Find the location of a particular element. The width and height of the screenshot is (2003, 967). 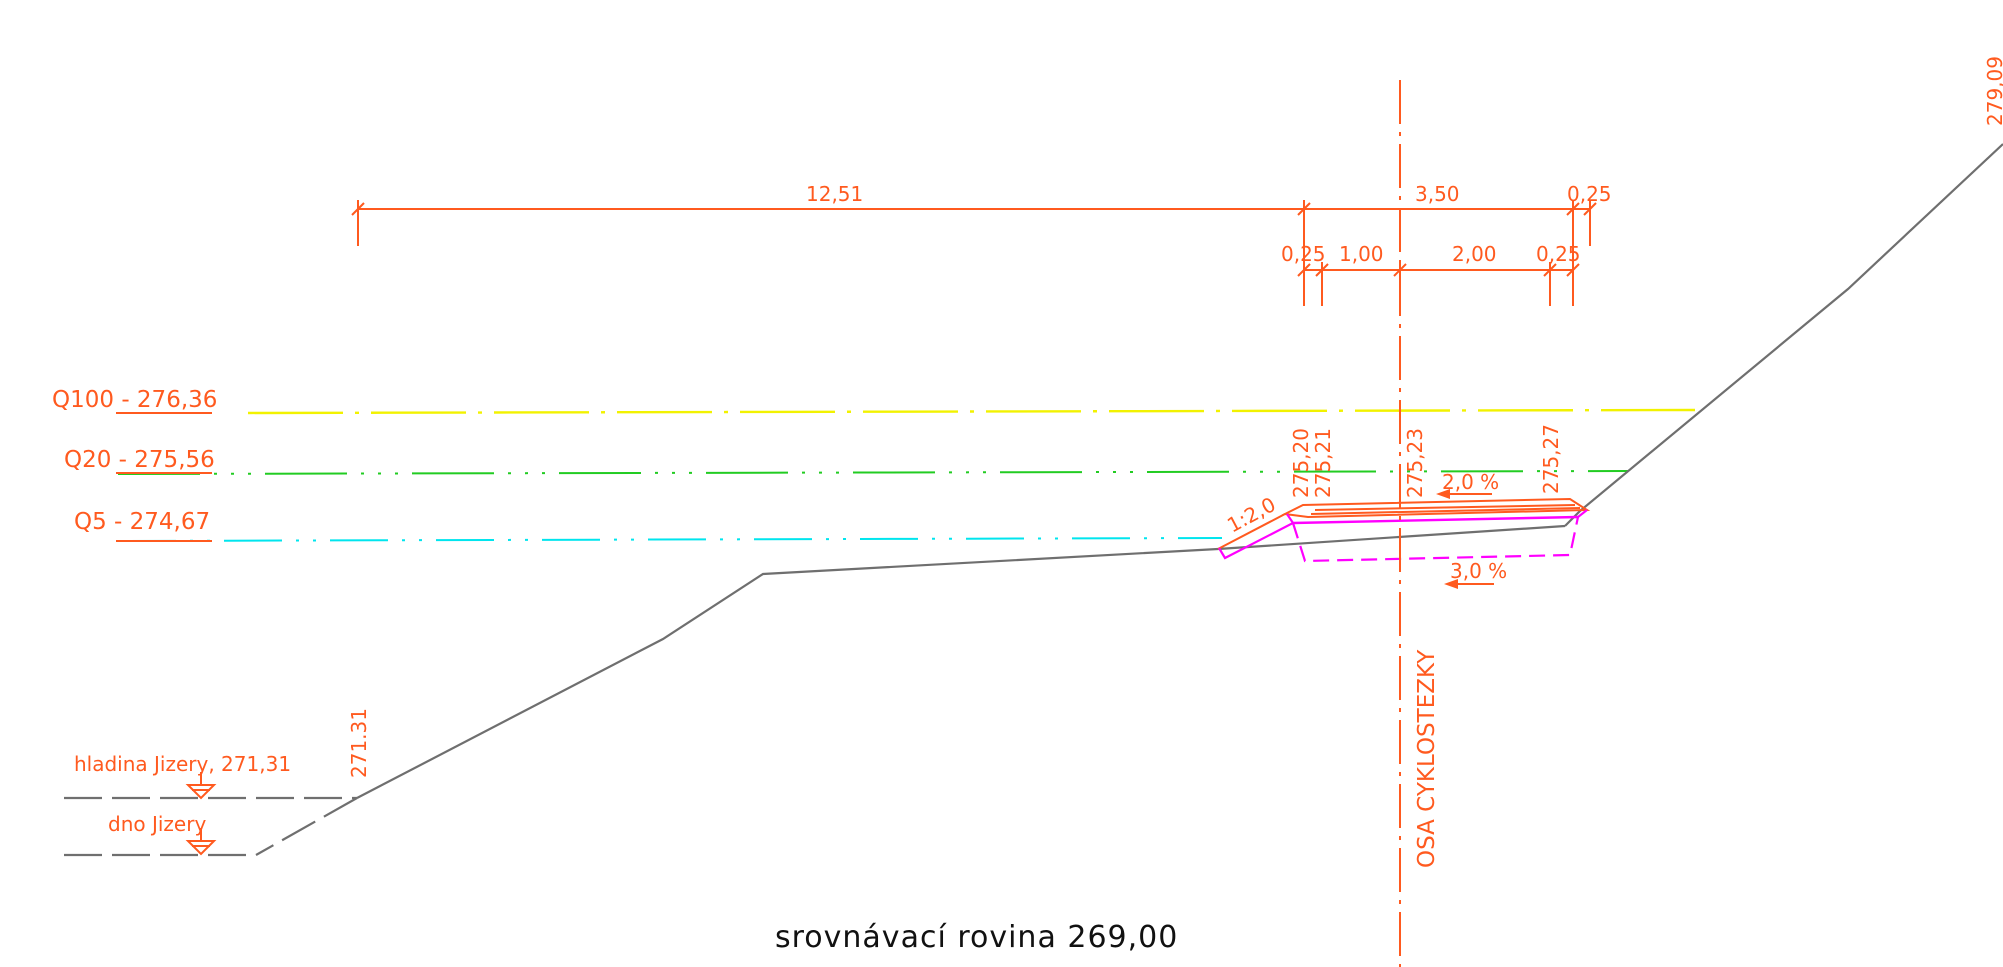

datum-label: srovnávací rovina 269,00 is located at coordinates (976, 937).